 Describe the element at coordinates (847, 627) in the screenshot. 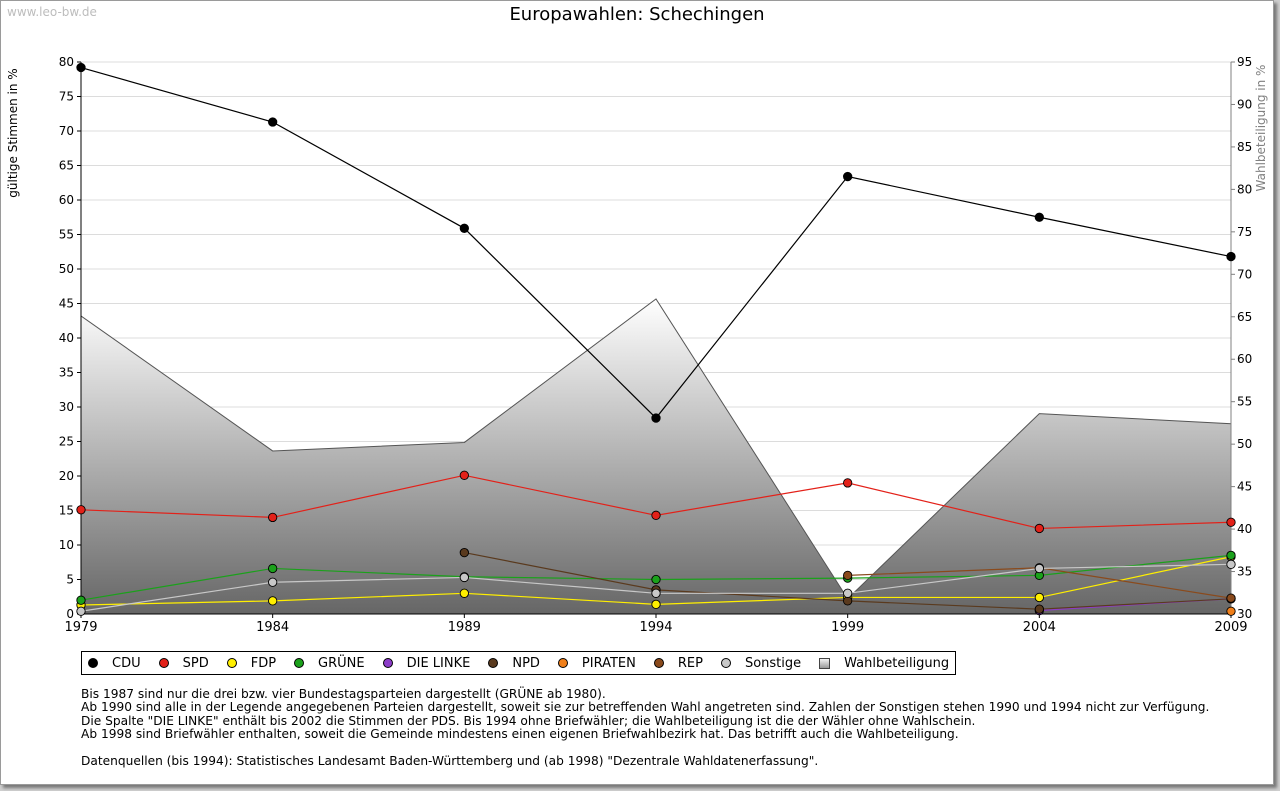

I see `x-tick-label: 1999` at that location.